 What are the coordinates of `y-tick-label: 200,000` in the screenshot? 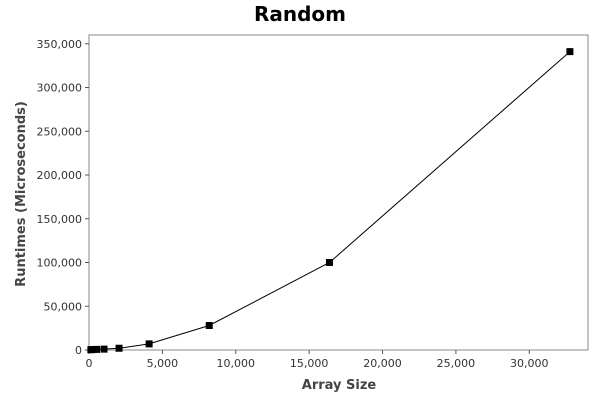 It's located at (60, 175).